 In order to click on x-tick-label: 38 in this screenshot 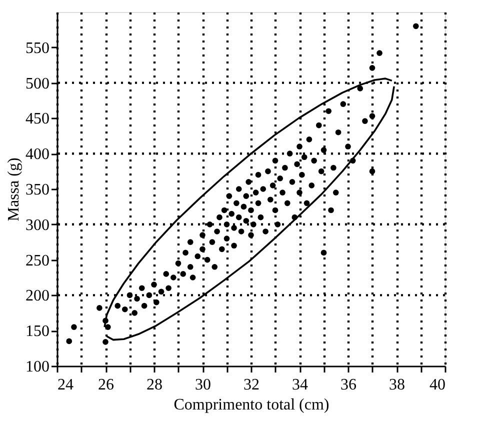, I will do `click(397, 385)`.